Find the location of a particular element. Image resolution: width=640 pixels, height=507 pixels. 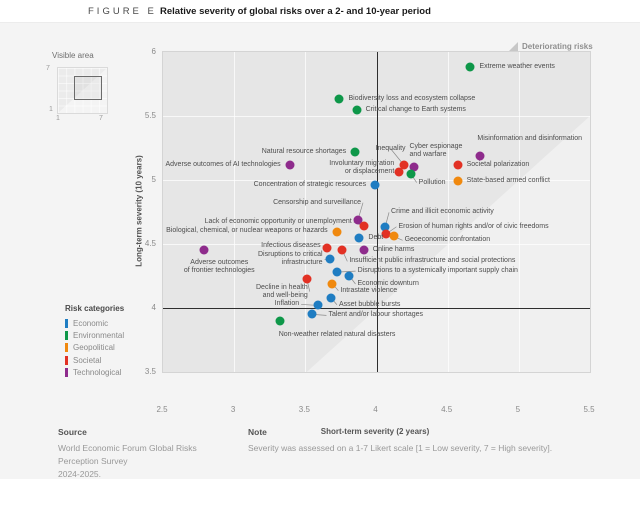

figure-label: FIGURE E is located at coordinates (122, 11).